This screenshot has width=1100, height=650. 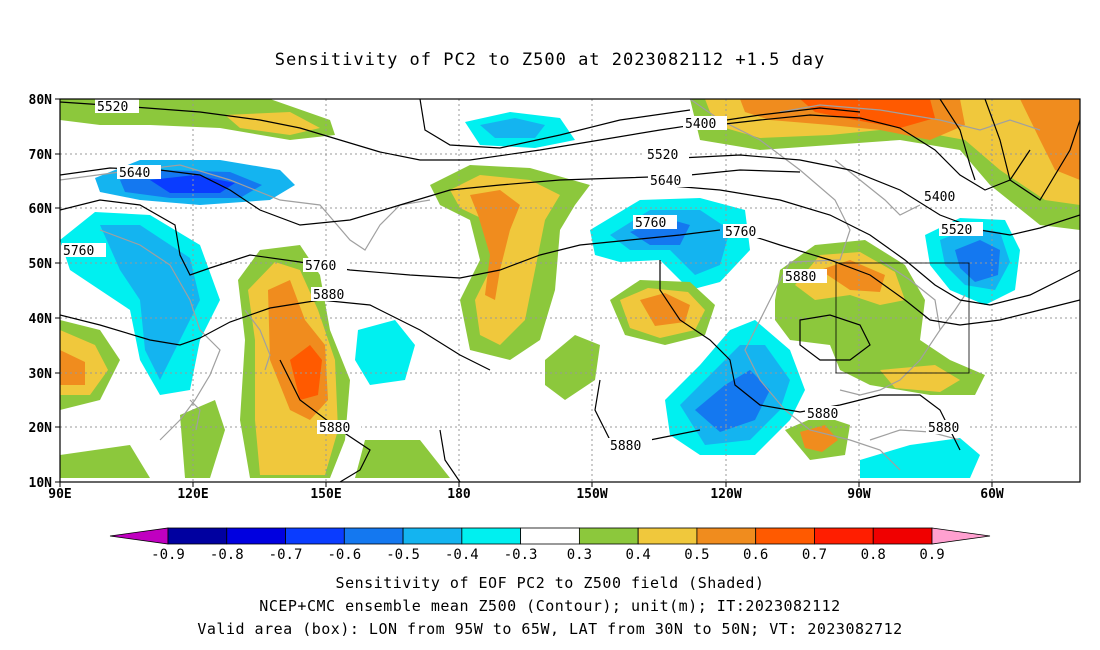 What do you see at coordinates (192, 494) in the screenshot?
I see `lon-tick-label: 120E` at bounding box center [192, 494].